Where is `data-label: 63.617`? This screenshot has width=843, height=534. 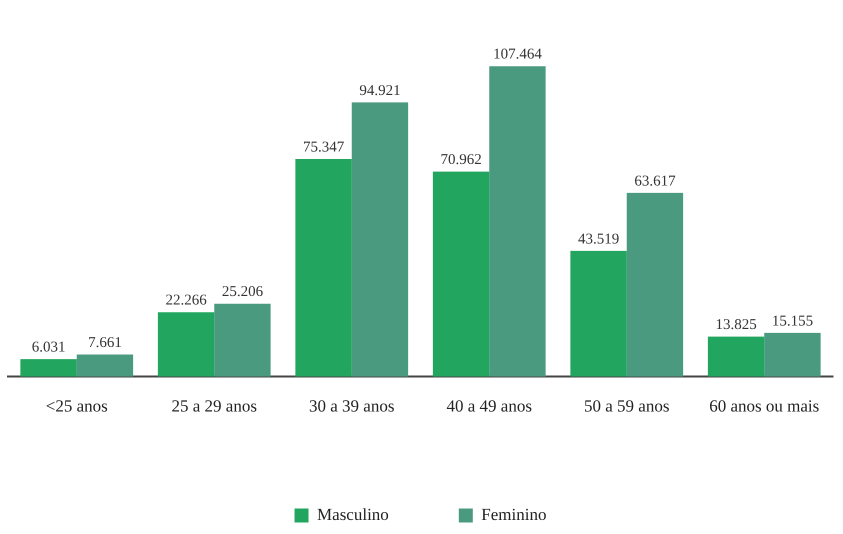 data-label: 63.617 is located at coordinates (655, 181).